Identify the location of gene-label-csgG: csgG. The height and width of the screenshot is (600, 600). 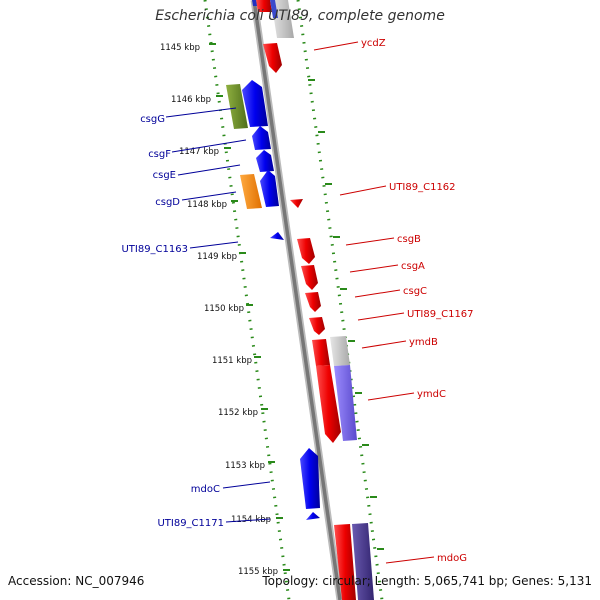
(152, 119).